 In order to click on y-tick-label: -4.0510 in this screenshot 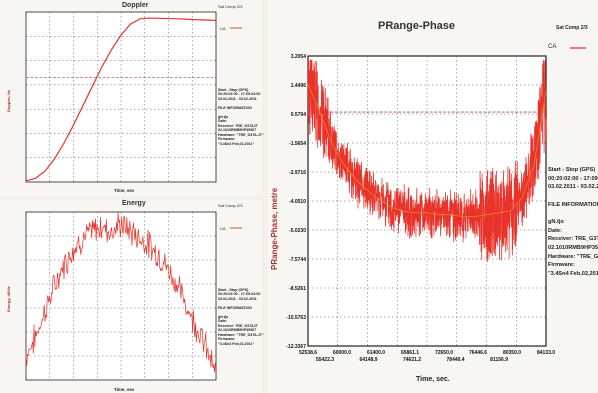, I will do `click(297, 202)`.